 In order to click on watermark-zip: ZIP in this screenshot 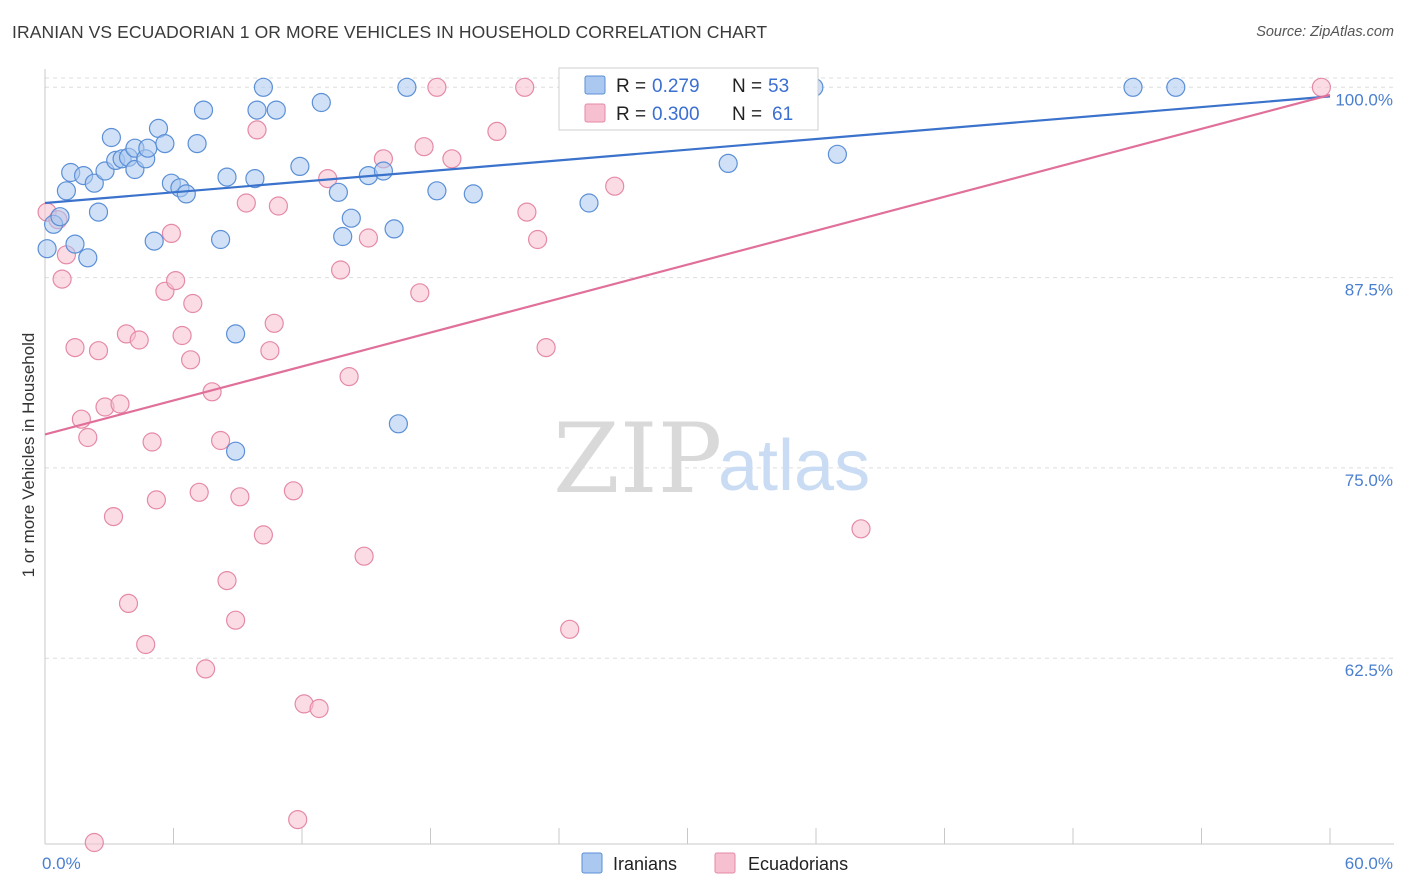, I will do `click(637, 459)`.